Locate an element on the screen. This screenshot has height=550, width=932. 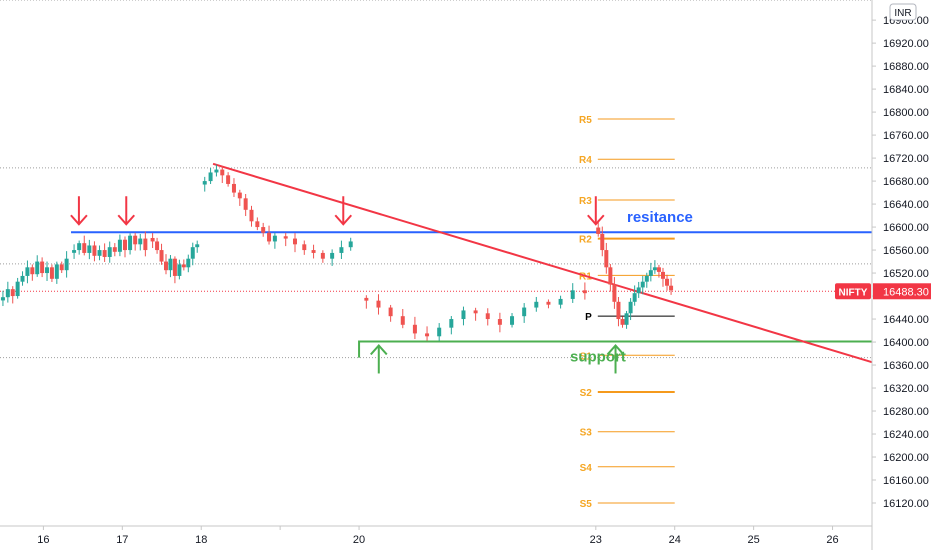
y-tick-label: 16600.00 is located at coordinates (906, 228).